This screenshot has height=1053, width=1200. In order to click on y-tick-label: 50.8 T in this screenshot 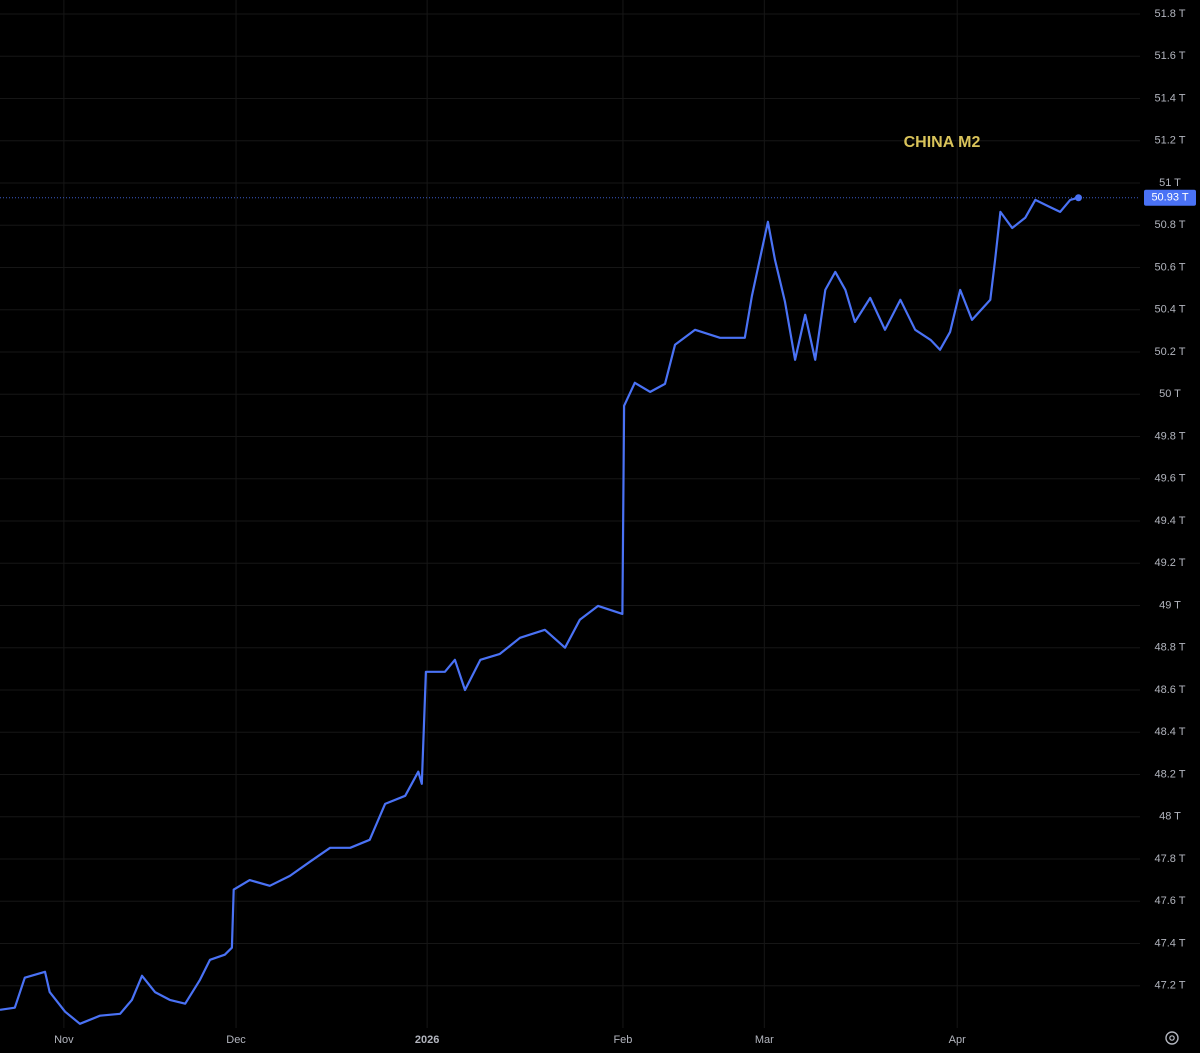, I will do `click(1170, 225)`.